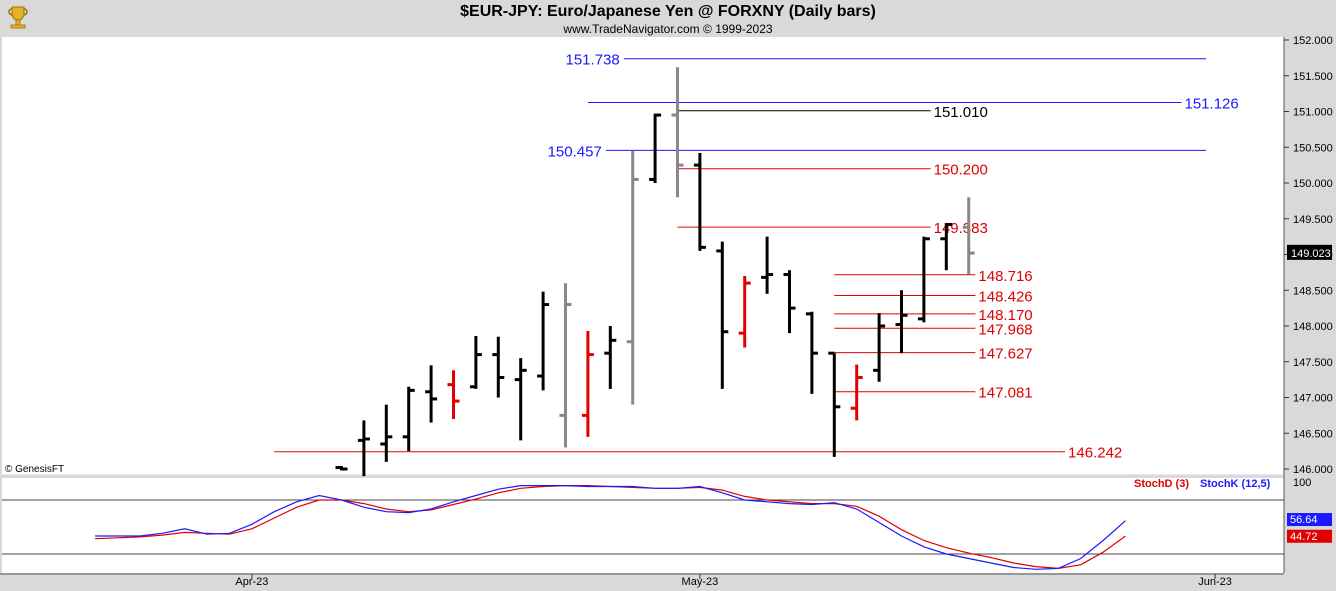 The height and width of the screenshot is (591, 1336). I want to click on level-label-2: 151.010, so click(961, 112).